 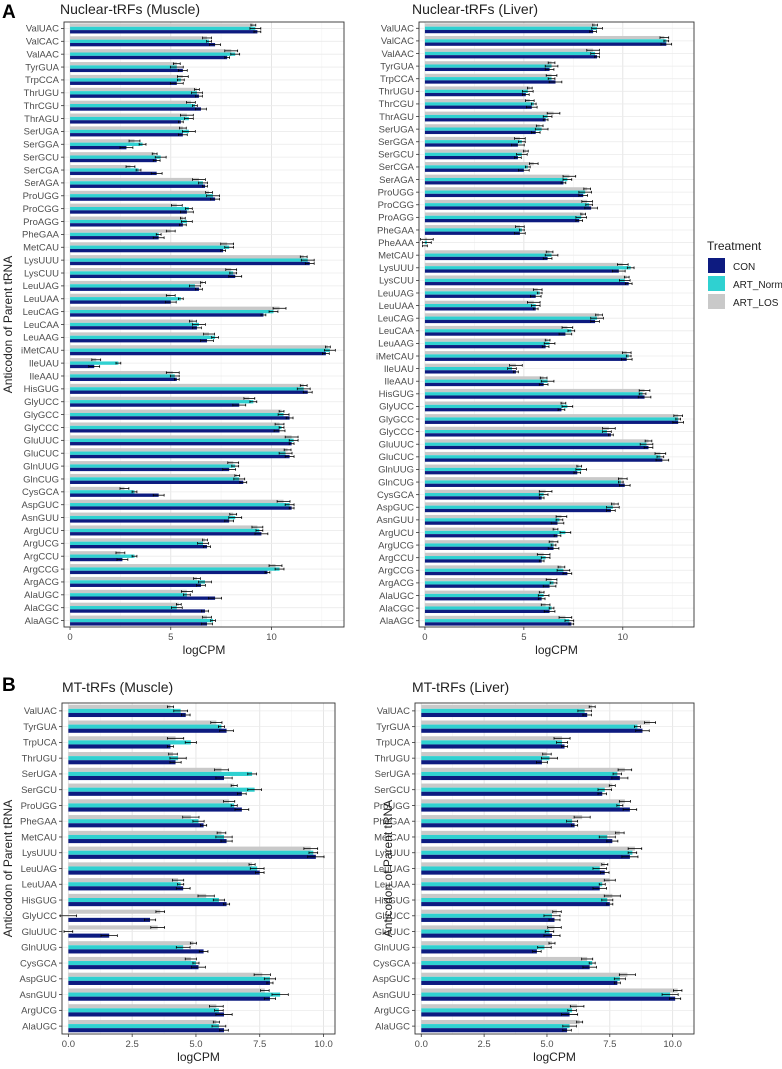 I want to click on bar-art-los-ileuau, so click(x=470, y=365).